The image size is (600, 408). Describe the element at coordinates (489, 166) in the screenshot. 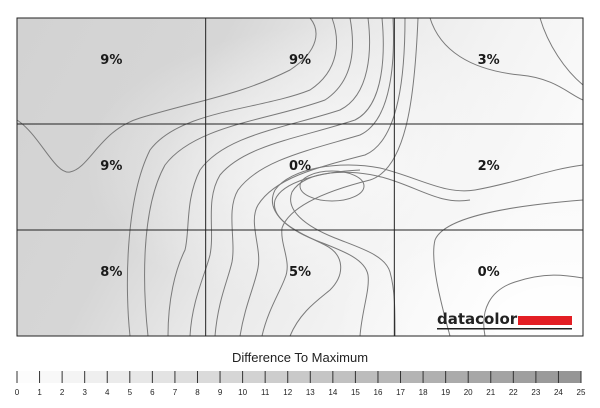

I see `zone-value-label: 2%` at that location.